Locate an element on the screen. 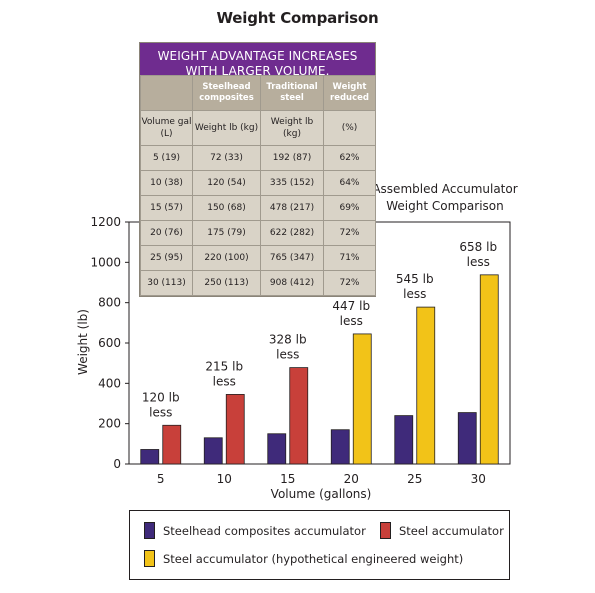 This screenshot has height=593, width=595. annotation-label: 545 lb is located at coordinates (415, 279).